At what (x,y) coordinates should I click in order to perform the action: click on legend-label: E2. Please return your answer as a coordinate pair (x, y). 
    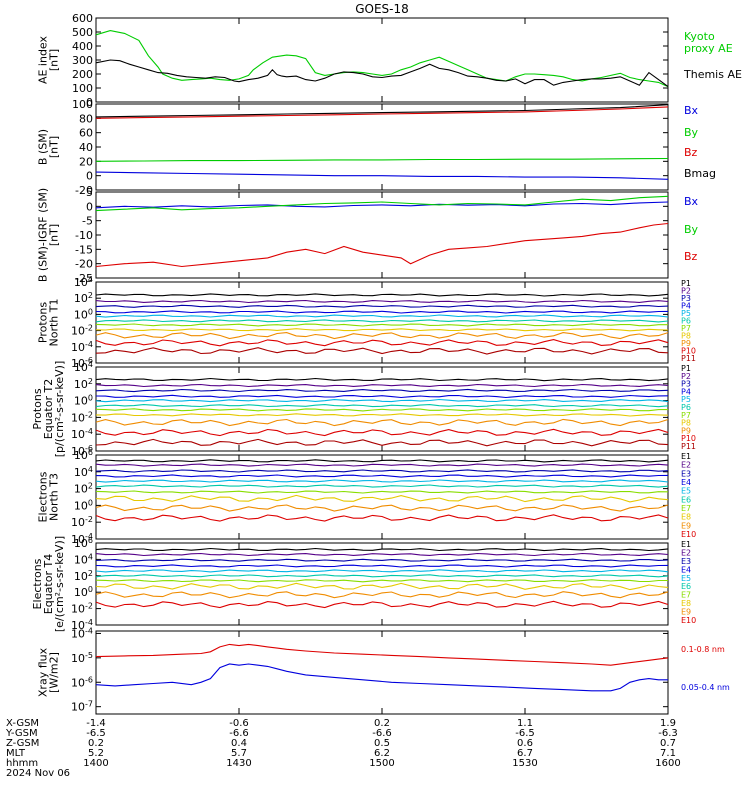
    Looking at the image, I should click on (686, 552).